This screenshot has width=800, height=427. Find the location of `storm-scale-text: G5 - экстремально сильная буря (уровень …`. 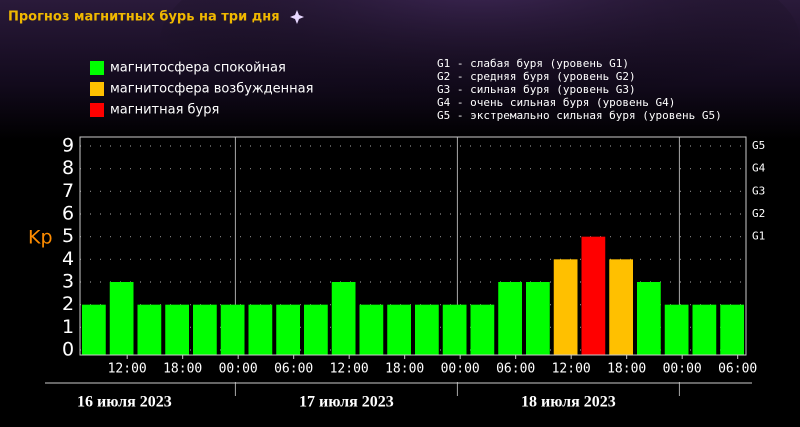

storm-scale-text: G5 - экстремально сильная буря (уровень … is located at coordinates (579, 115).